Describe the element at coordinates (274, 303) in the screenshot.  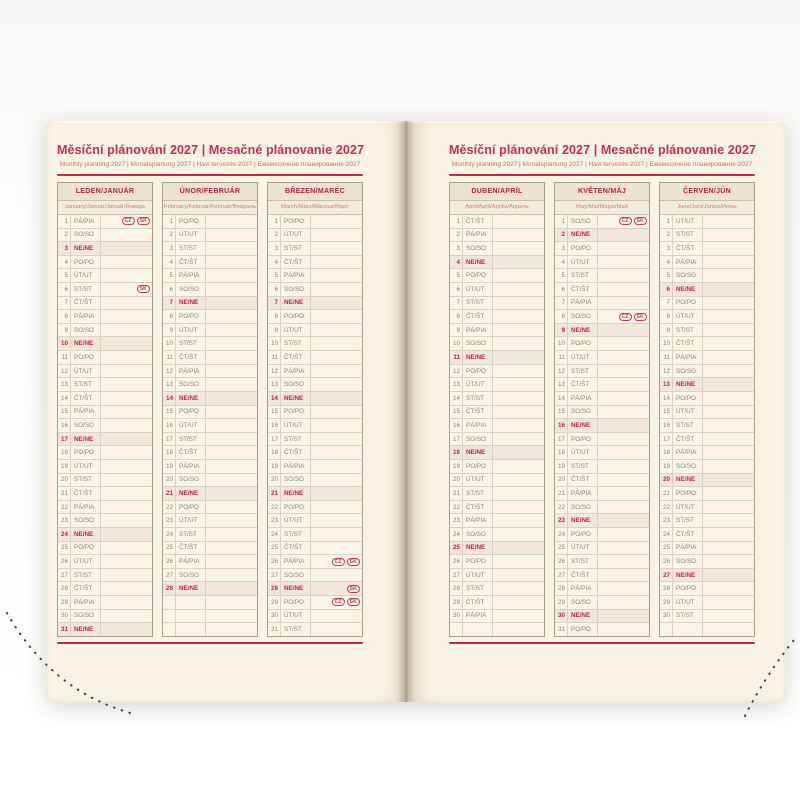
I see `day-number: 7` at that location.